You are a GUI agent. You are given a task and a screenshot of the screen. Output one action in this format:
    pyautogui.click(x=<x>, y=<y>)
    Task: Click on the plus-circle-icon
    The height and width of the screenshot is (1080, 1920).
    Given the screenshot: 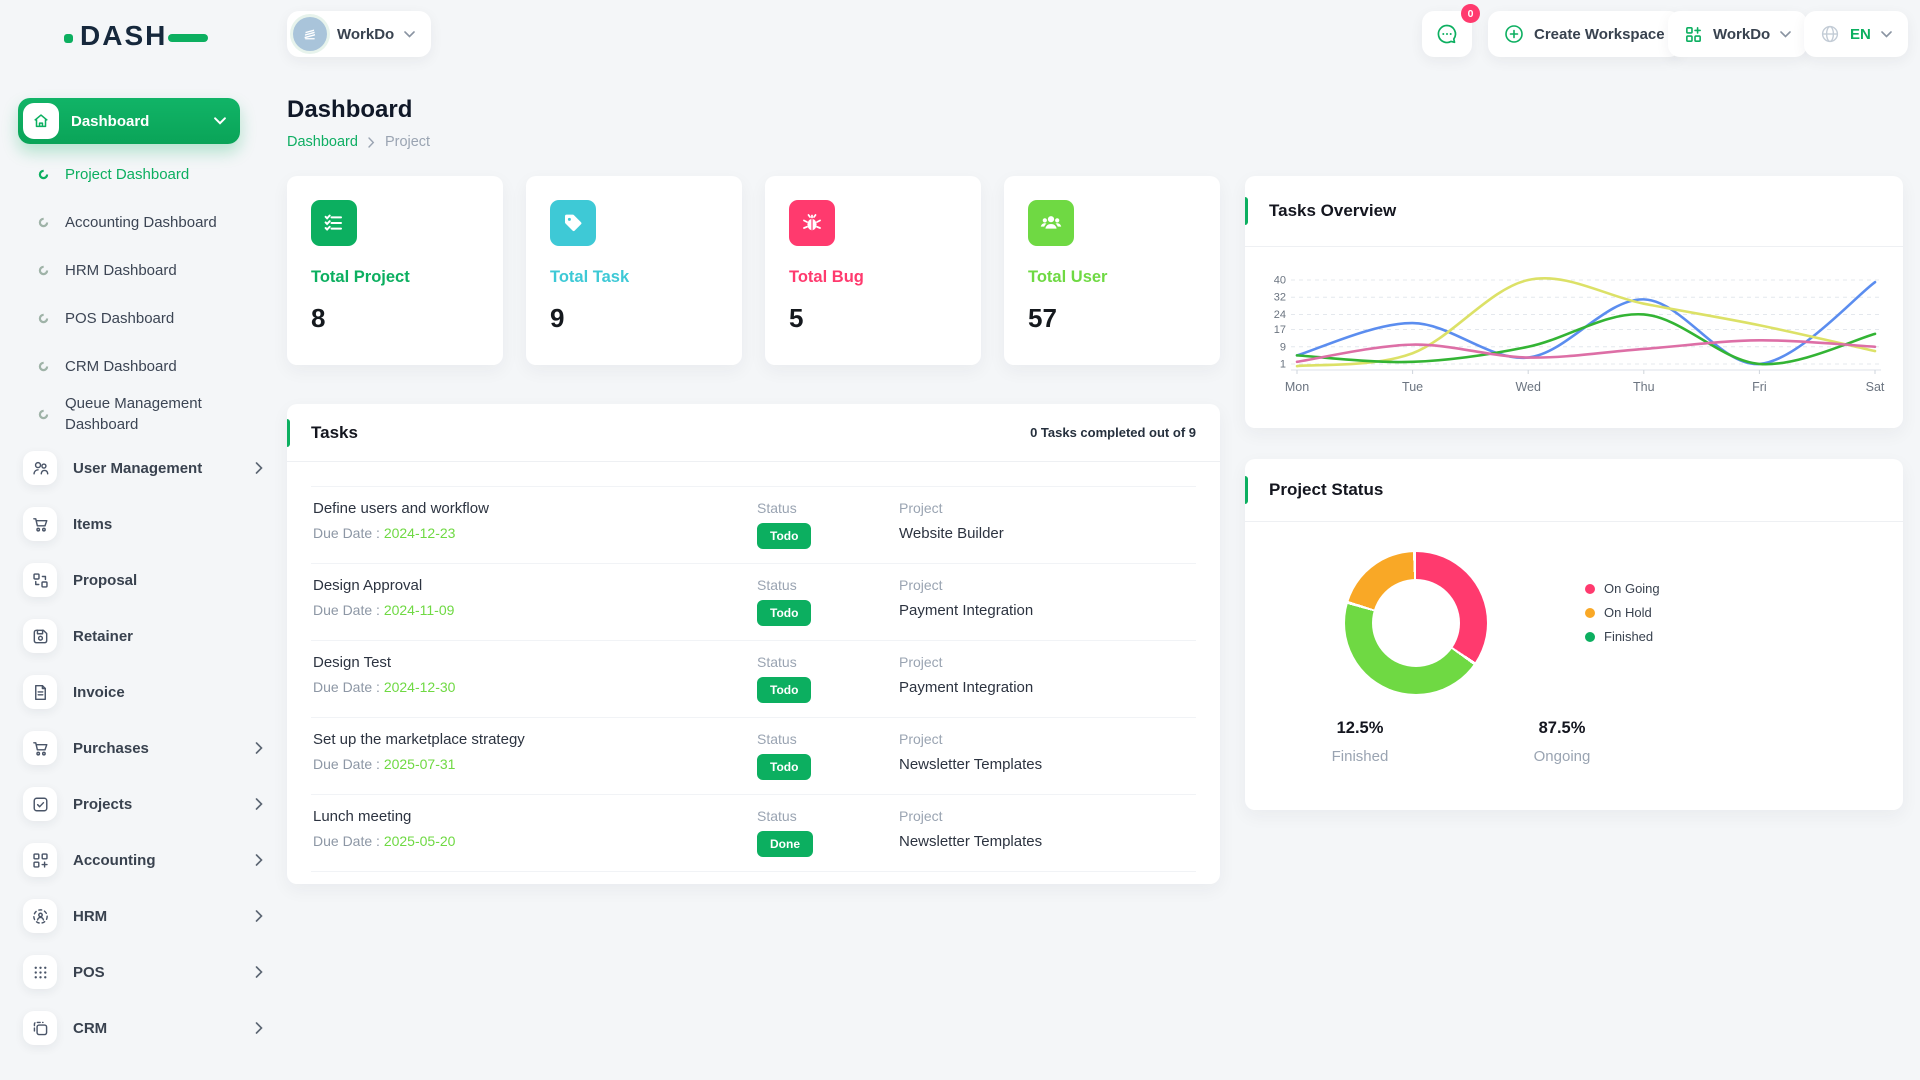 What is the action you would take?
    pyautogui.click(x=1514, y=34)
    